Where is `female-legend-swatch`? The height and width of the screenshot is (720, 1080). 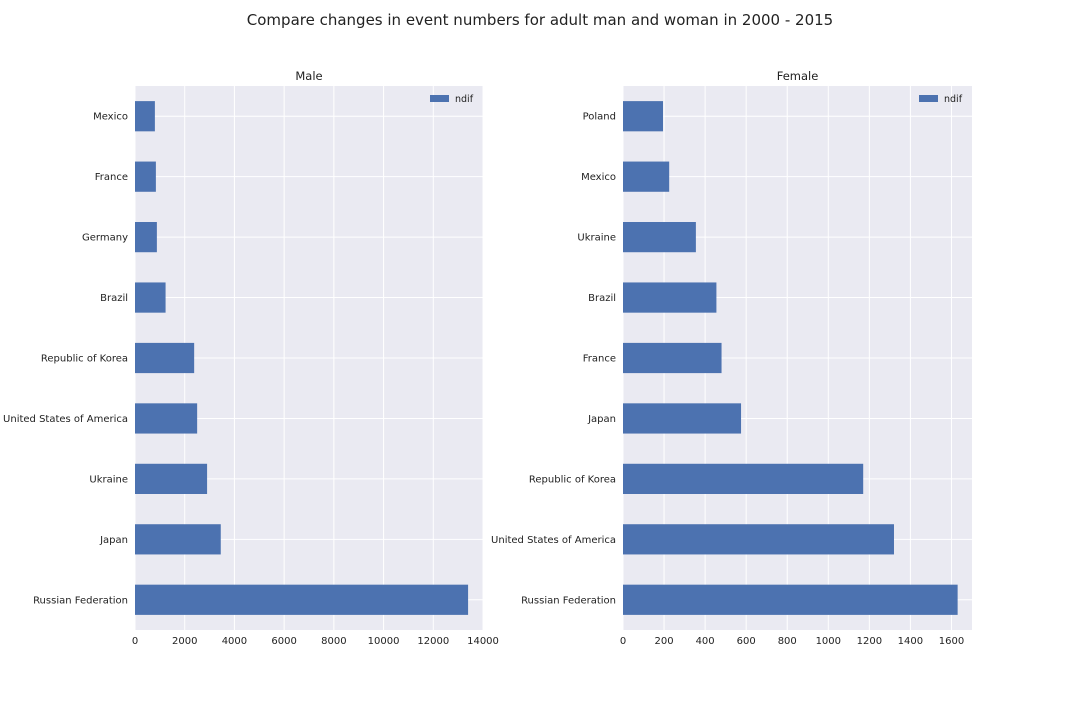
female-legend-swatch is located at coordinates (928, 98).